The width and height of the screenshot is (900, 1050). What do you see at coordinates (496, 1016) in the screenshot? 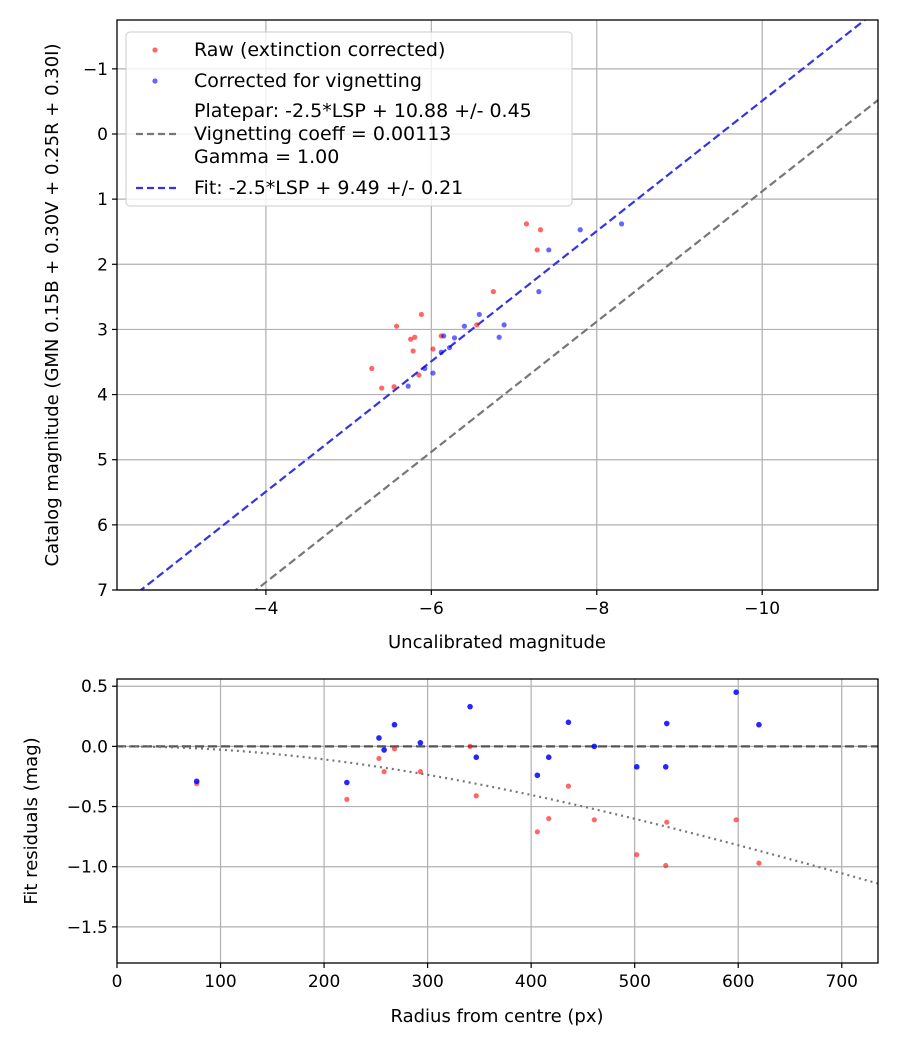
I see `bottom-x-axis-label: Radius from centre (px)` at bounding box center [496, 1016].